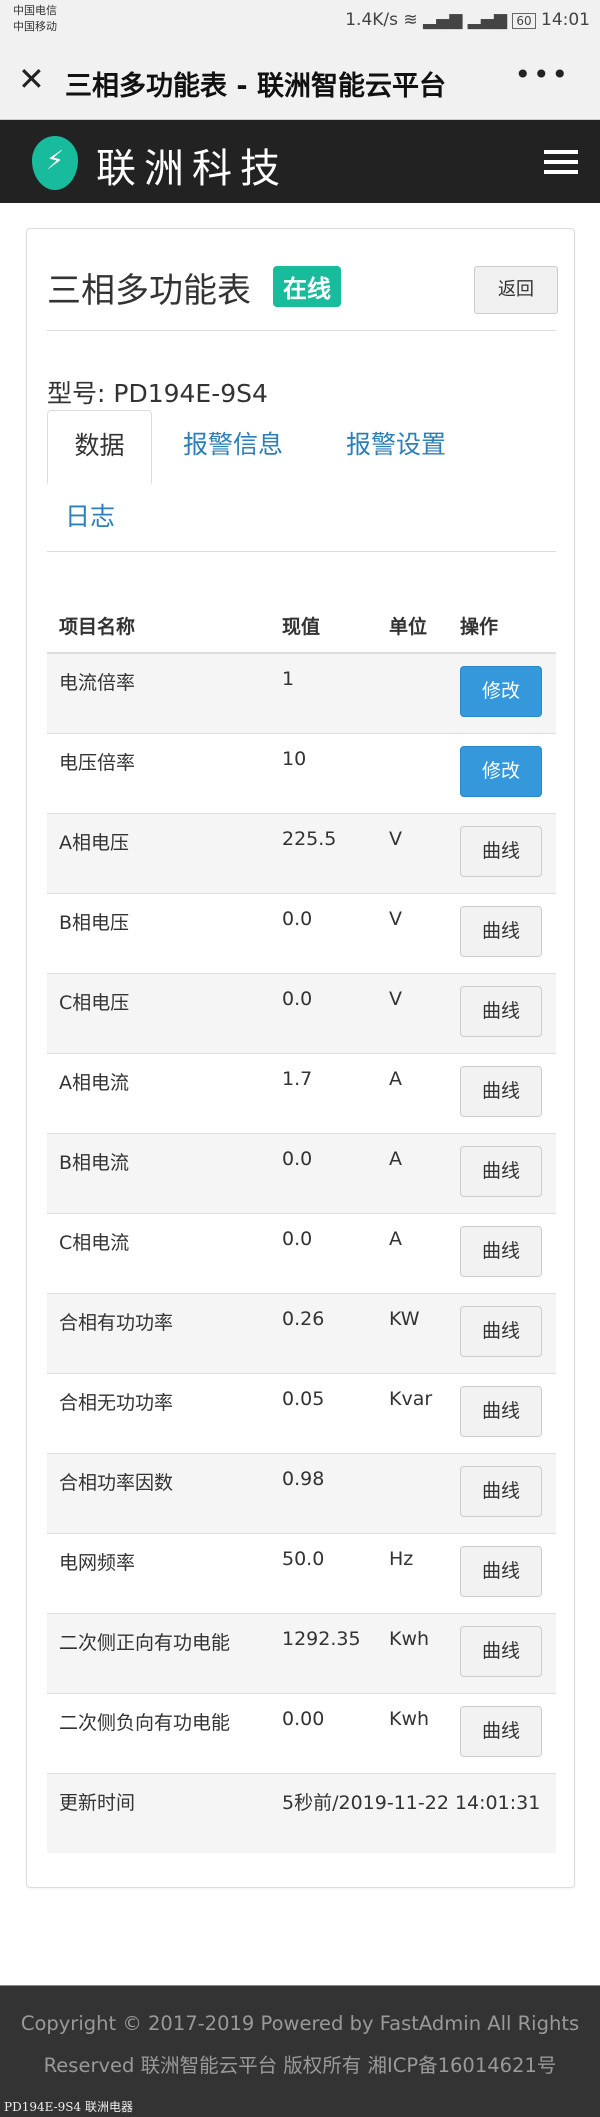 This screenshot has width=600, height=2117. I want to click on action-cell: 修改, so click(502, 772).